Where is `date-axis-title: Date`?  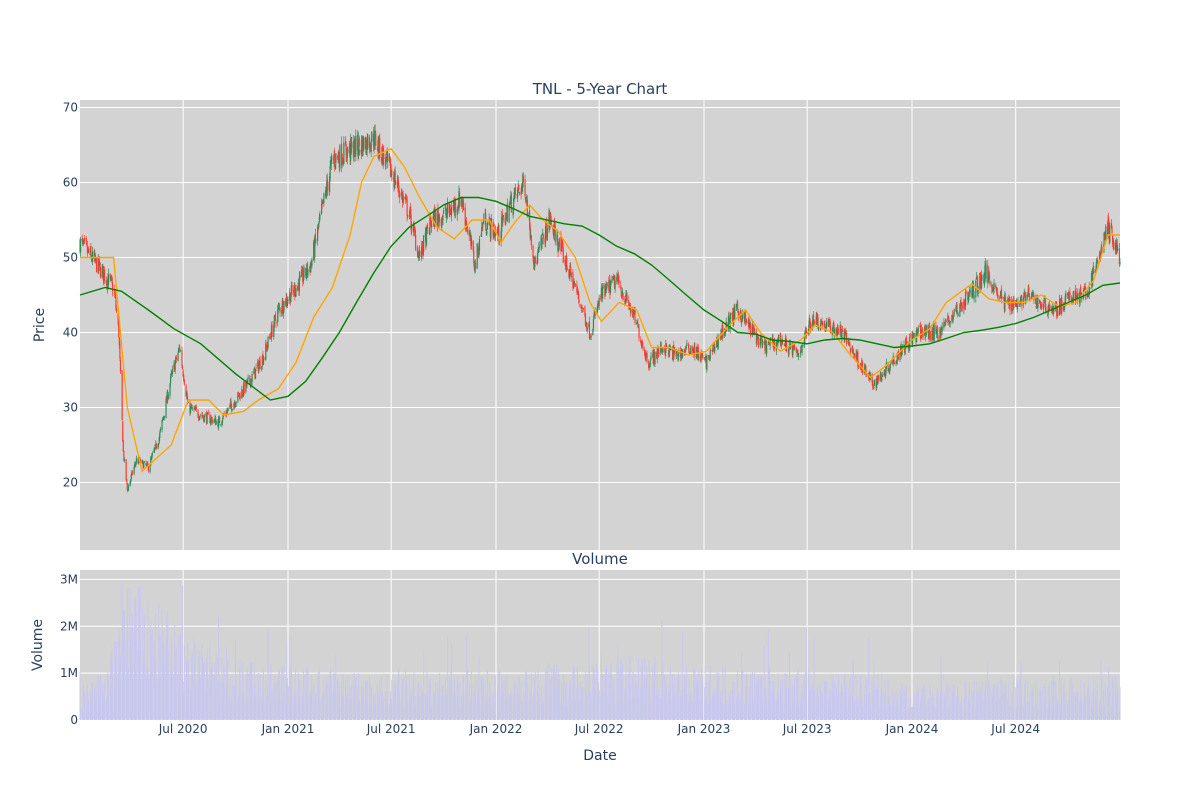
date-axis-title: Date is located at coordinates (599, 756).